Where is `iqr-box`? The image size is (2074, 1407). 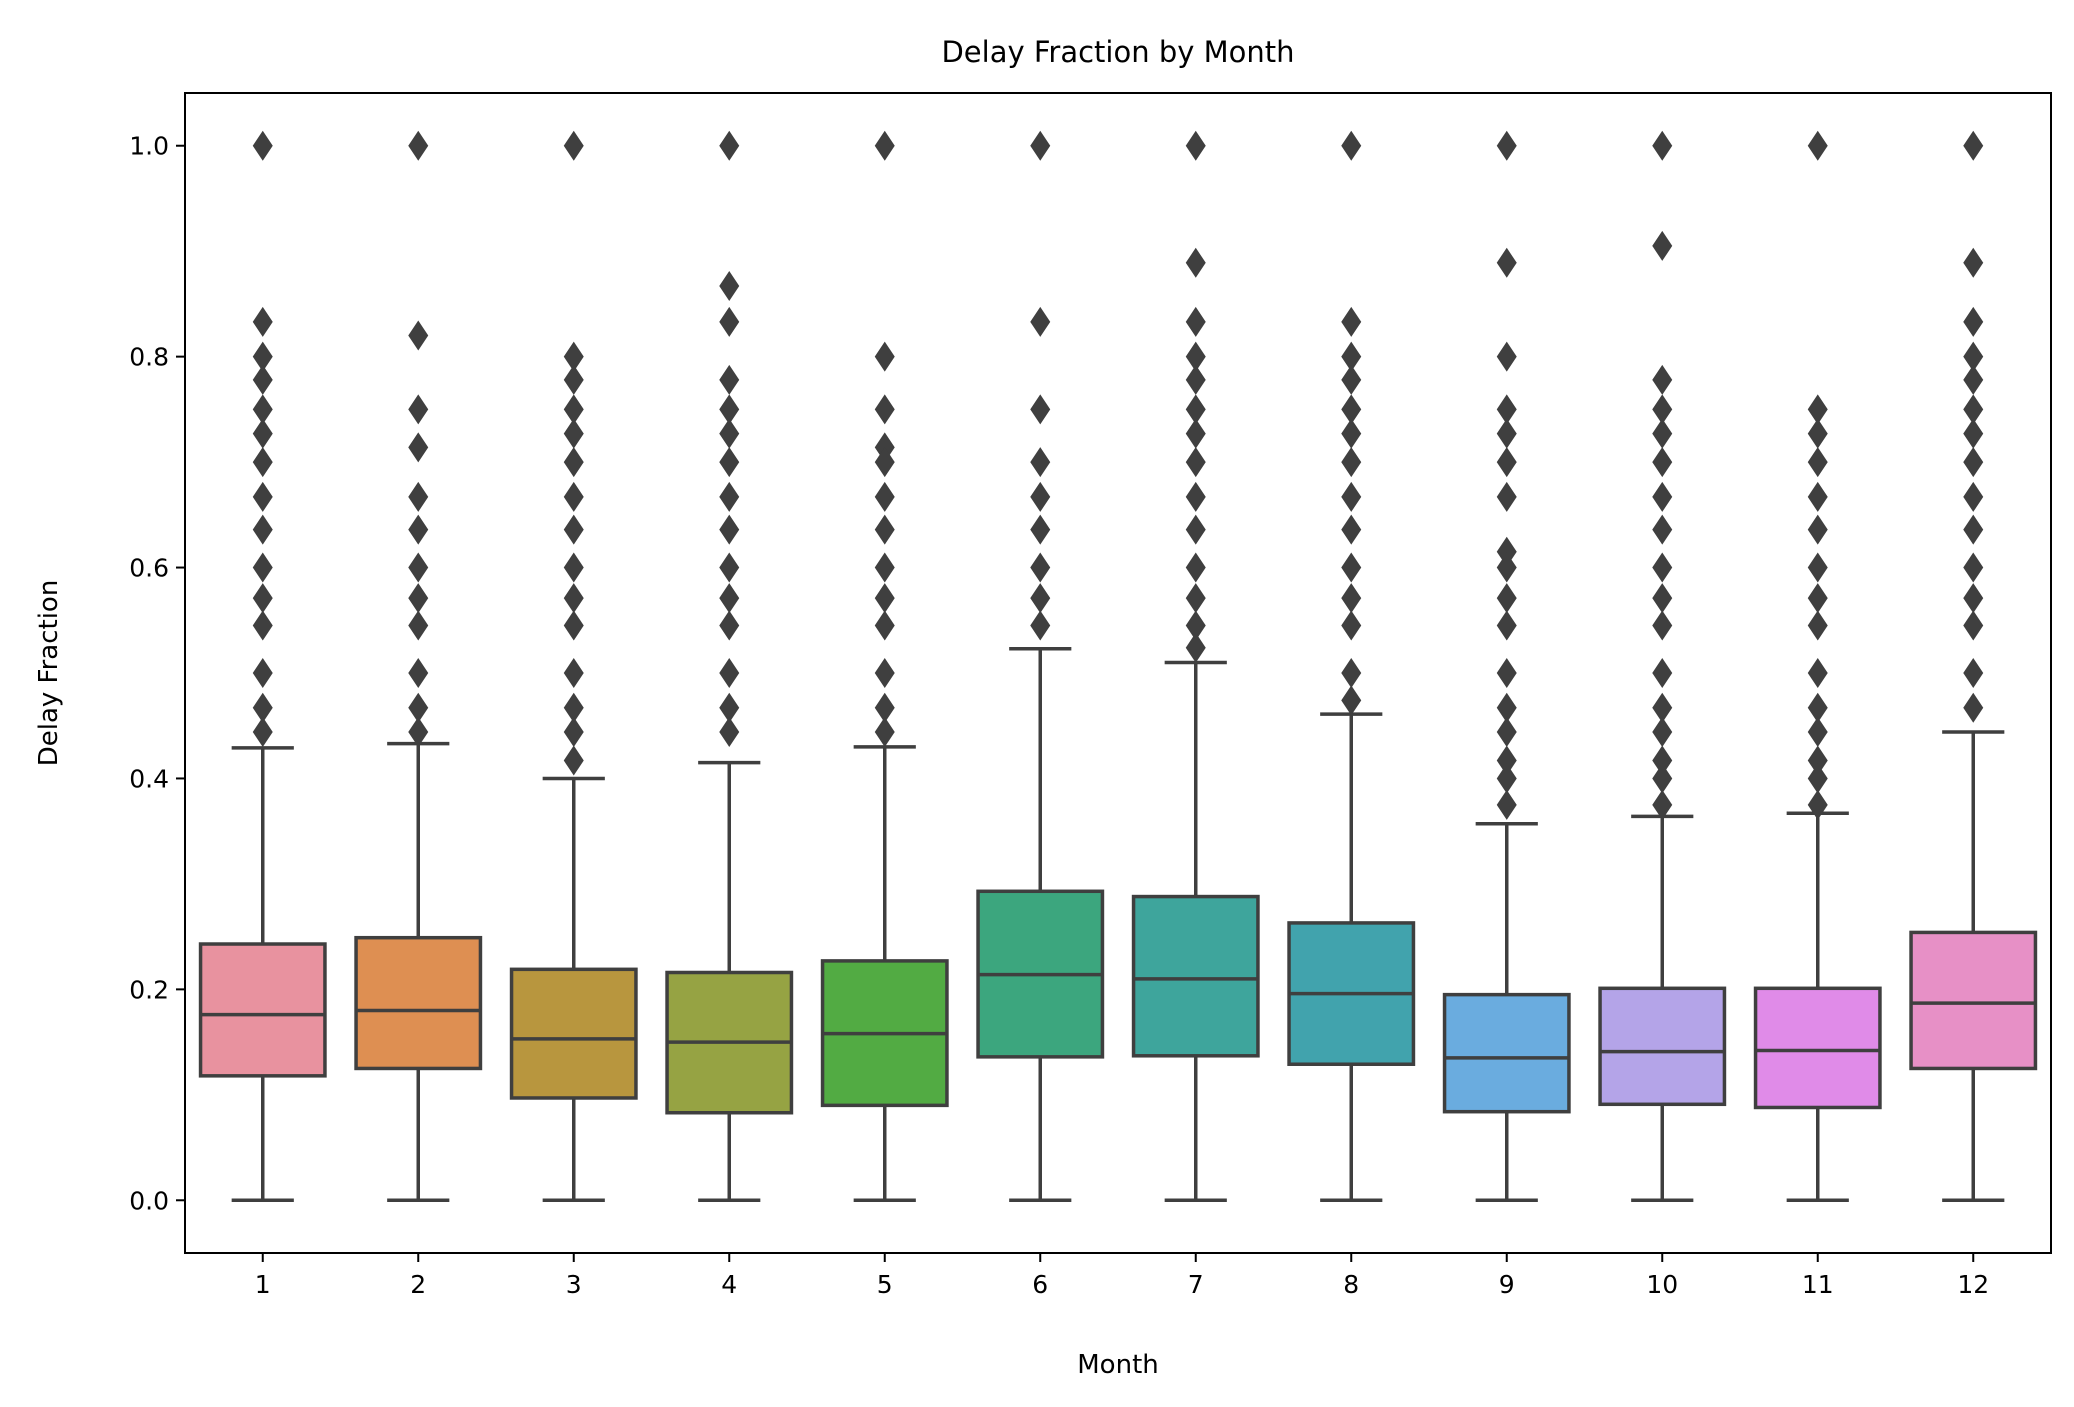
iqr-box is located at coordinates (262, 1010).